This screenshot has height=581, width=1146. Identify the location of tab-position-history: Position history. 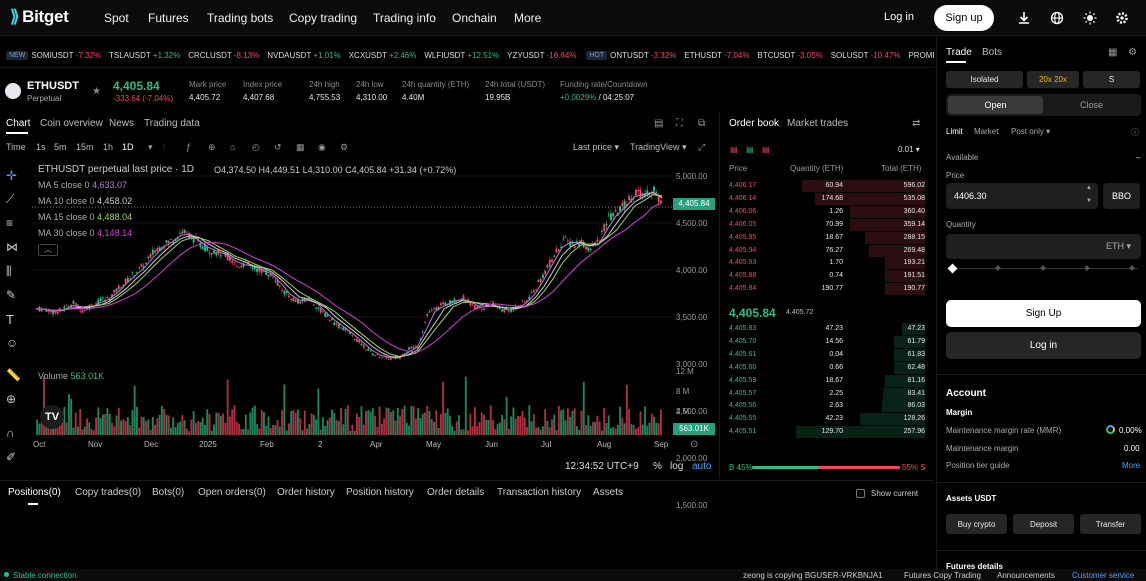
(380, 492).